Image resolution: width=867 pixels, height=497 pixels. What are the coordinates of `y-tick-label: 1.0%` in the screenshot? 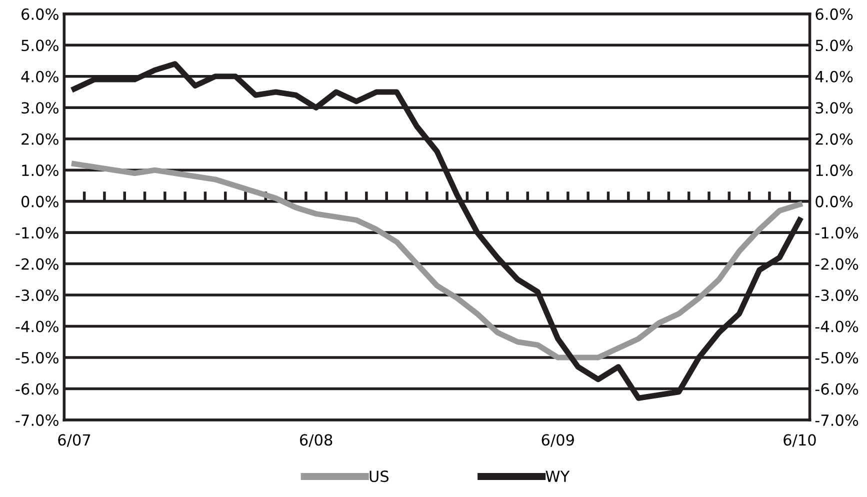 It's located at (40, 170).